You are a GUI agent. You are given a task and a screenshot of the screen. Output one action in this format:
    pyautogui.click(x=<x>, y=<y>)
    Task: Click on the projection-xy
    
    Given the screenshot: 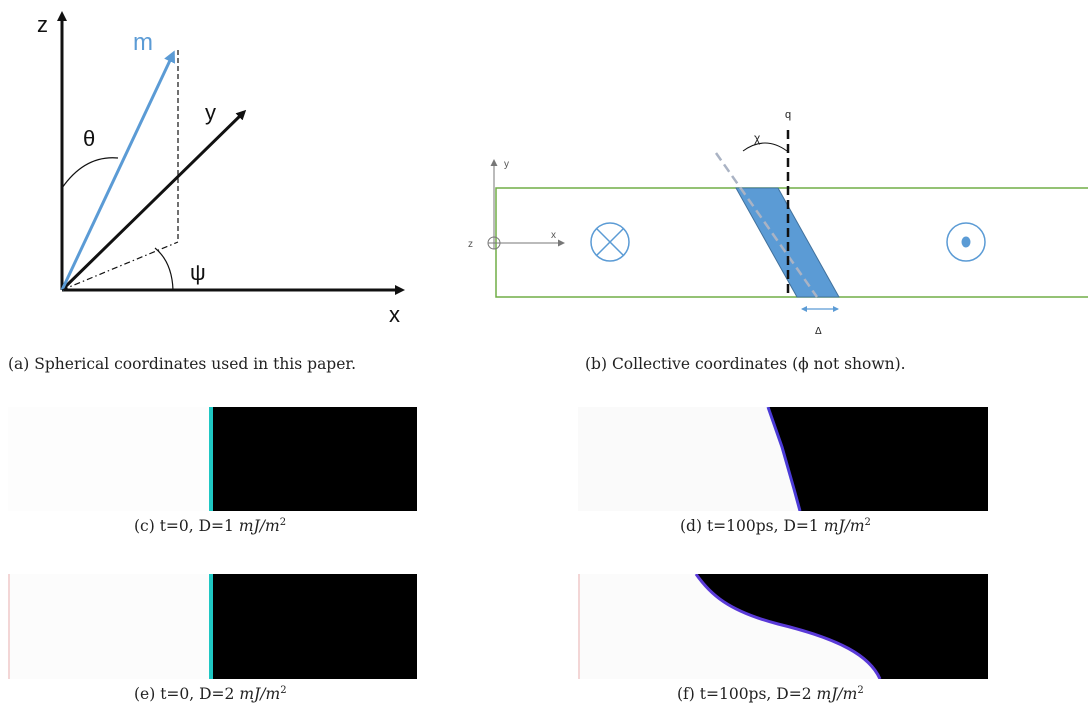 What is the action you would take?
    pyautogui.click(x=120, y=266)
    